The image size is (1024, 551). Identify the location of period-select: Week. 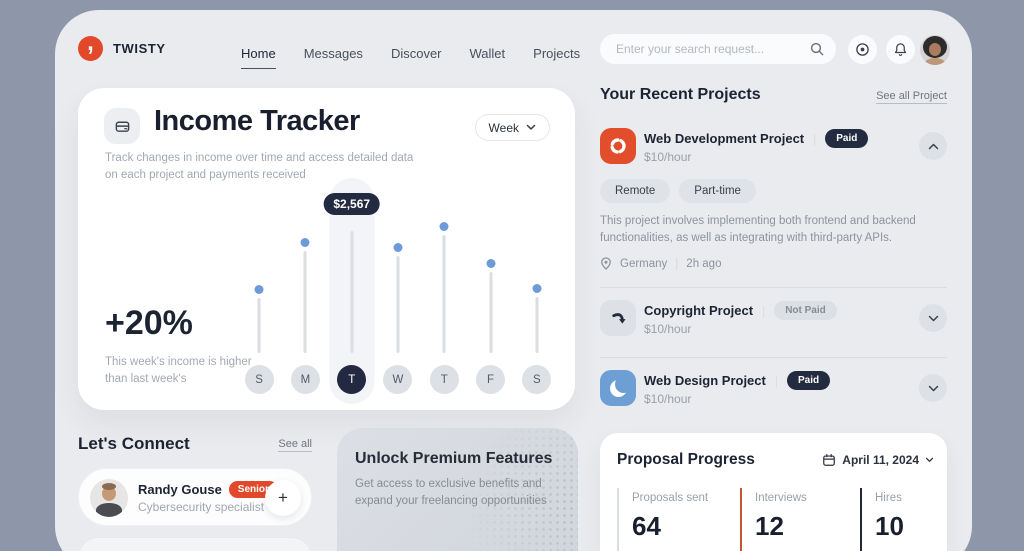
(512, 127).